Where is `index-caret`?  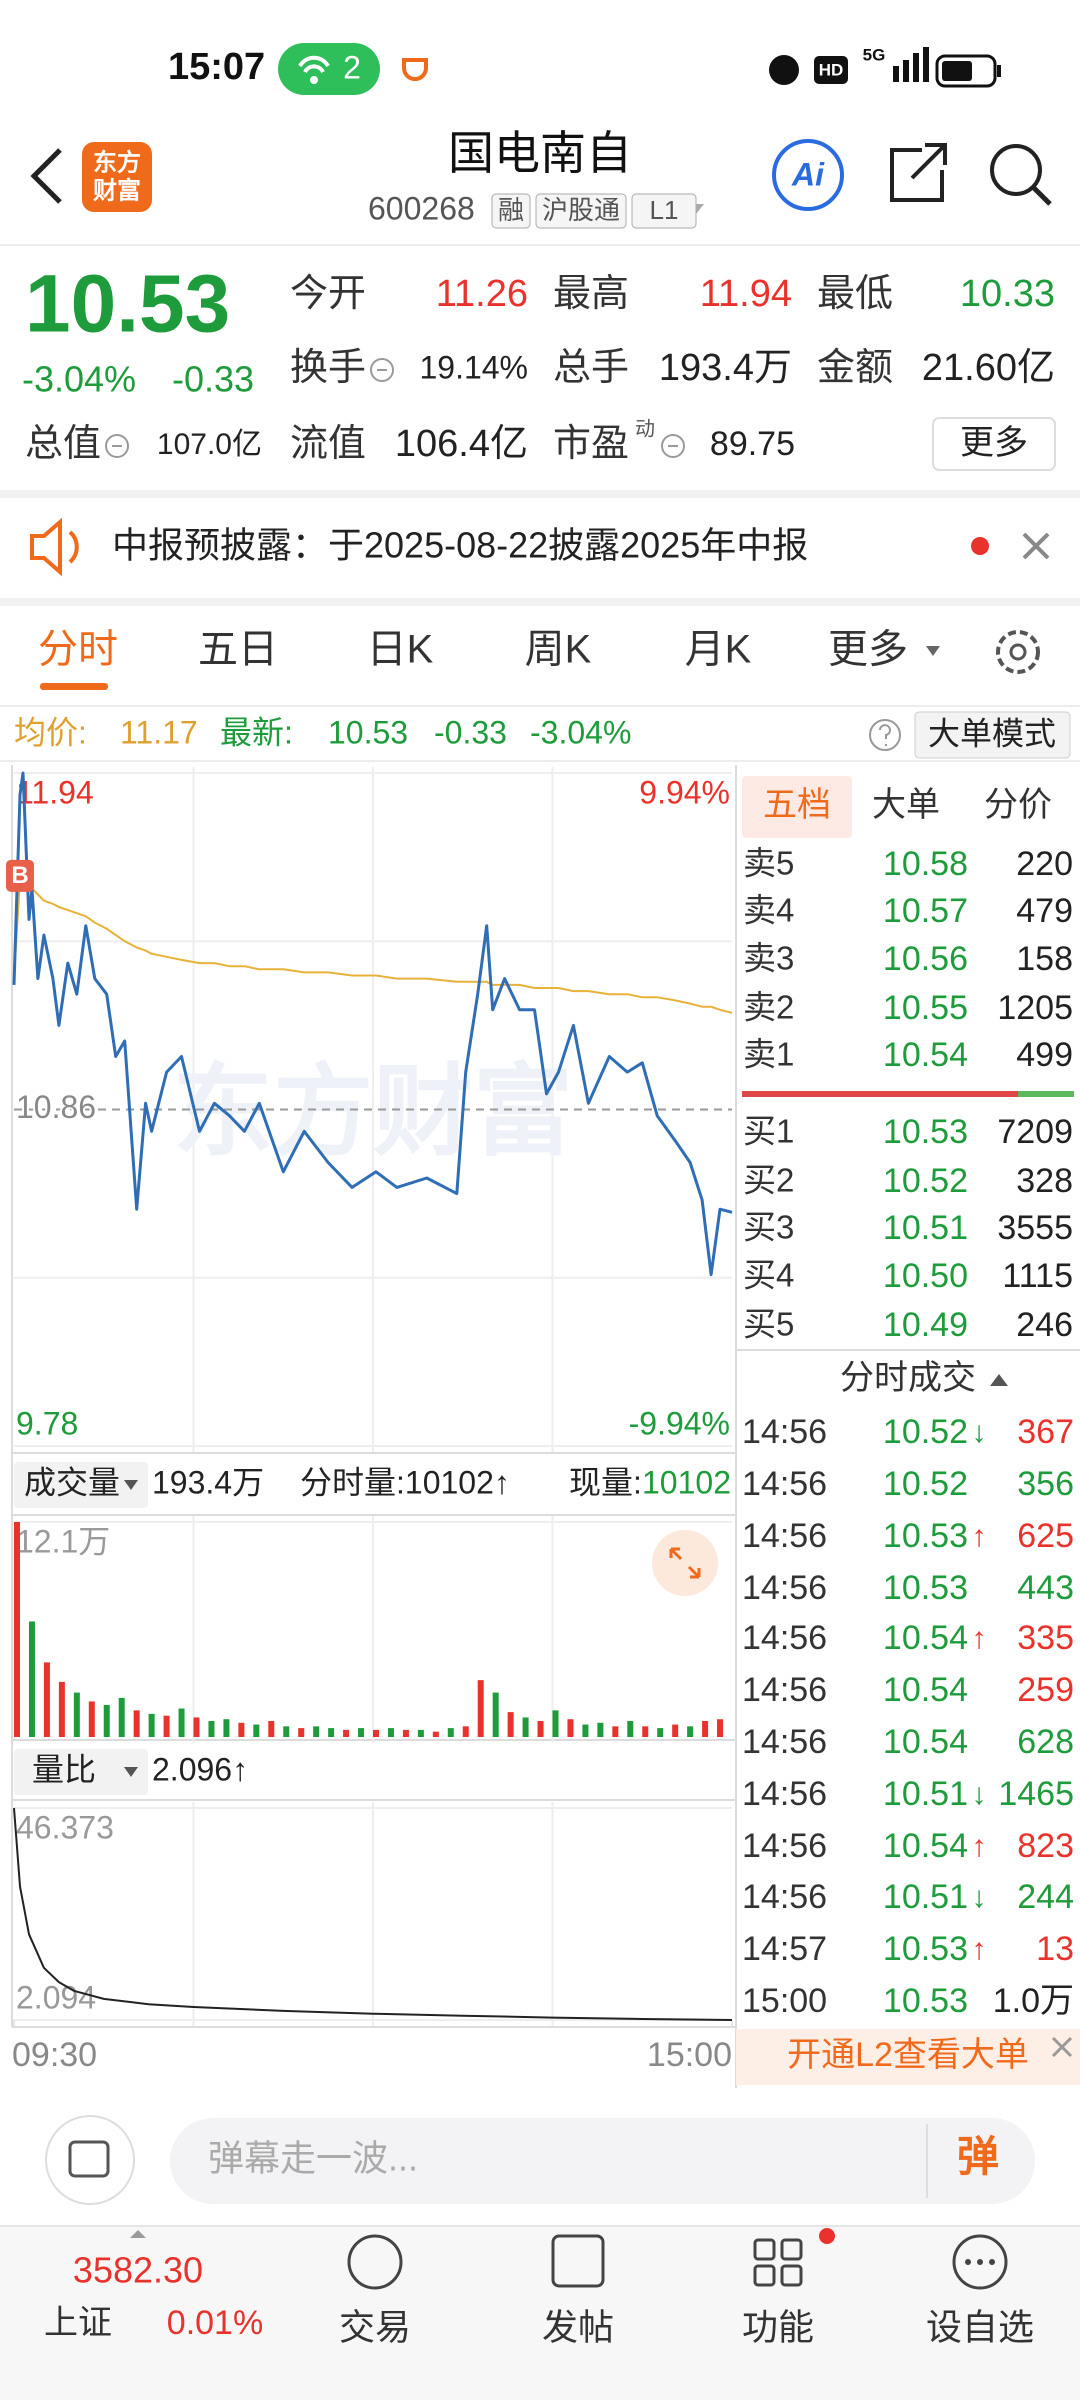 index-caret is located at coordinates (138, 2234).